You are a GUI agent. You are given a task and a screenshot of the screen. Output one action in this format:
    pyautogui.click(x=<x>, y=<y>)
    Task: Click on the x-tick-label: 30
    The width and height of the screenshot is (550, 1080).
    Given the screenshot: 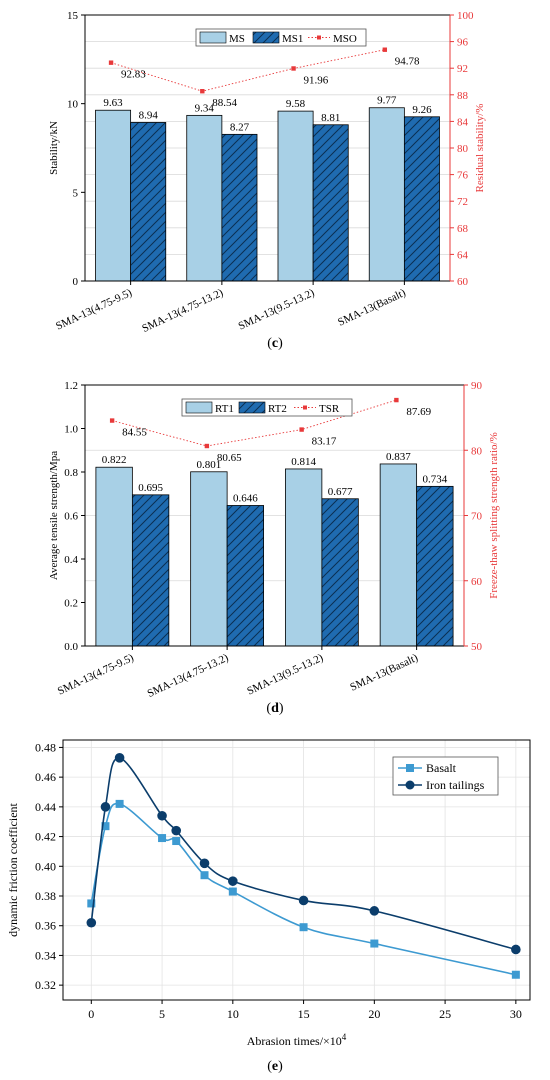 What is the action you would take?
    pyautogui.click(x=516, y=1014)
    